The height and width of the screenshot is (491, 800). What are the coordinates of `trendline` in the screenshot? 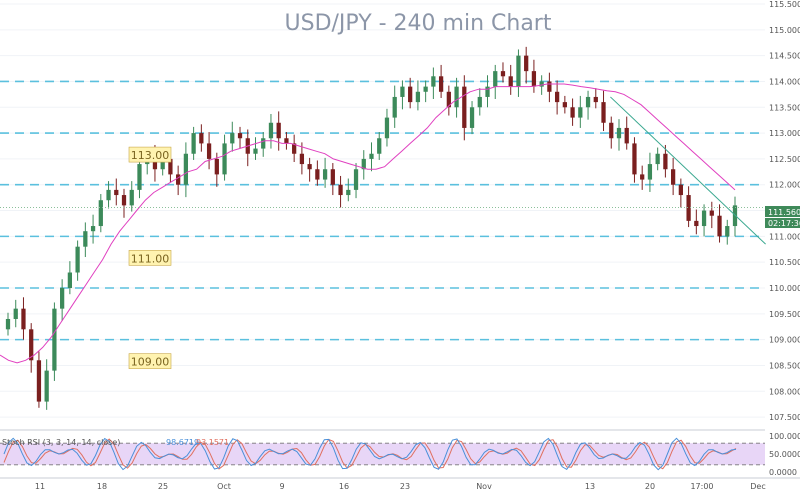 It's located at (688, 170).